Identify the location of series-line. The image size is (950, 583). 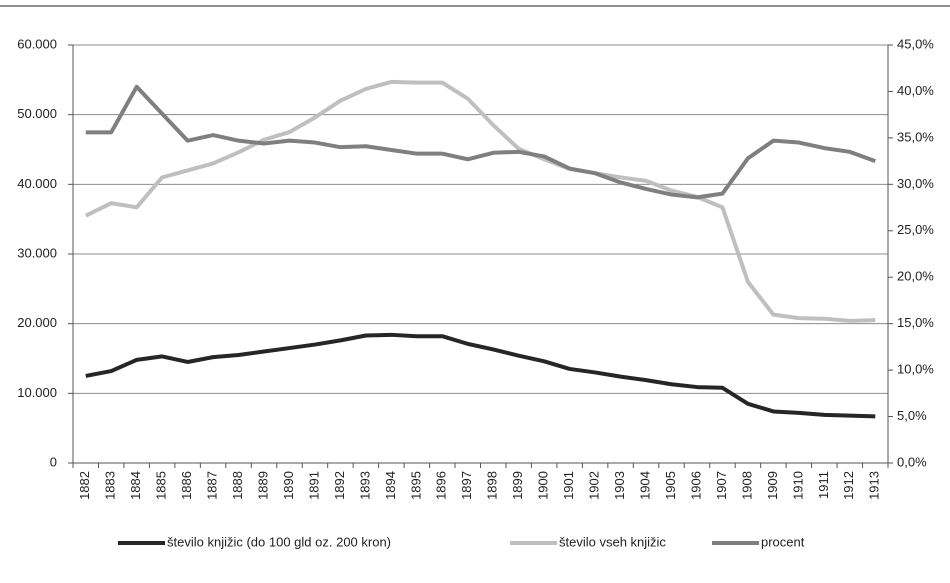
(480, 375).